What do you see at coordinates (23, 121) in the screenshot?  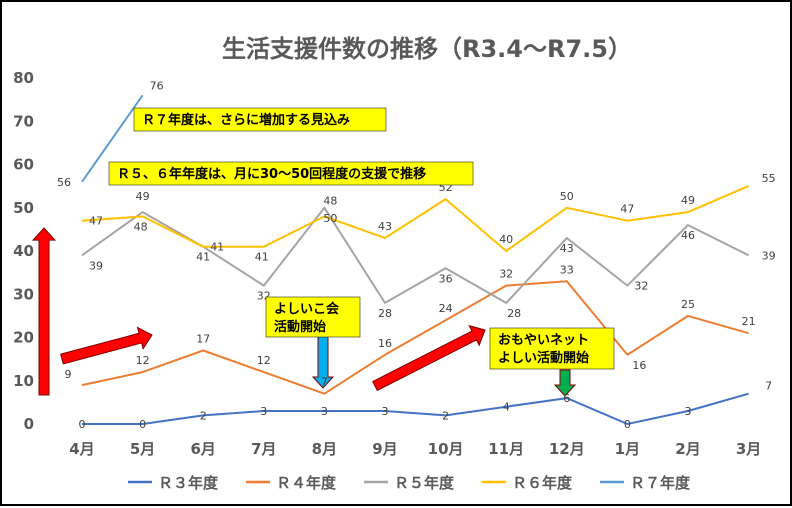 I see `y-tick-label: 70` at bounding box center [23, 121].